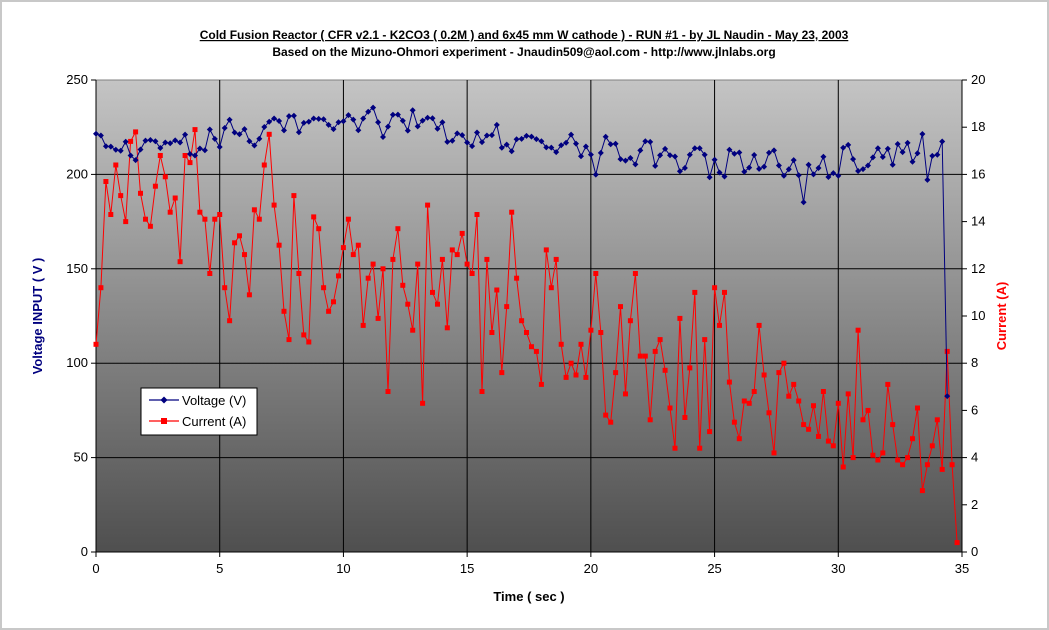 The width and height of the screenshot is (1049, 630). What do you see at coordinates (974, 409) in the screenshot?
I see `y-right-tick-label: 6` at bounding box center [974, 409].